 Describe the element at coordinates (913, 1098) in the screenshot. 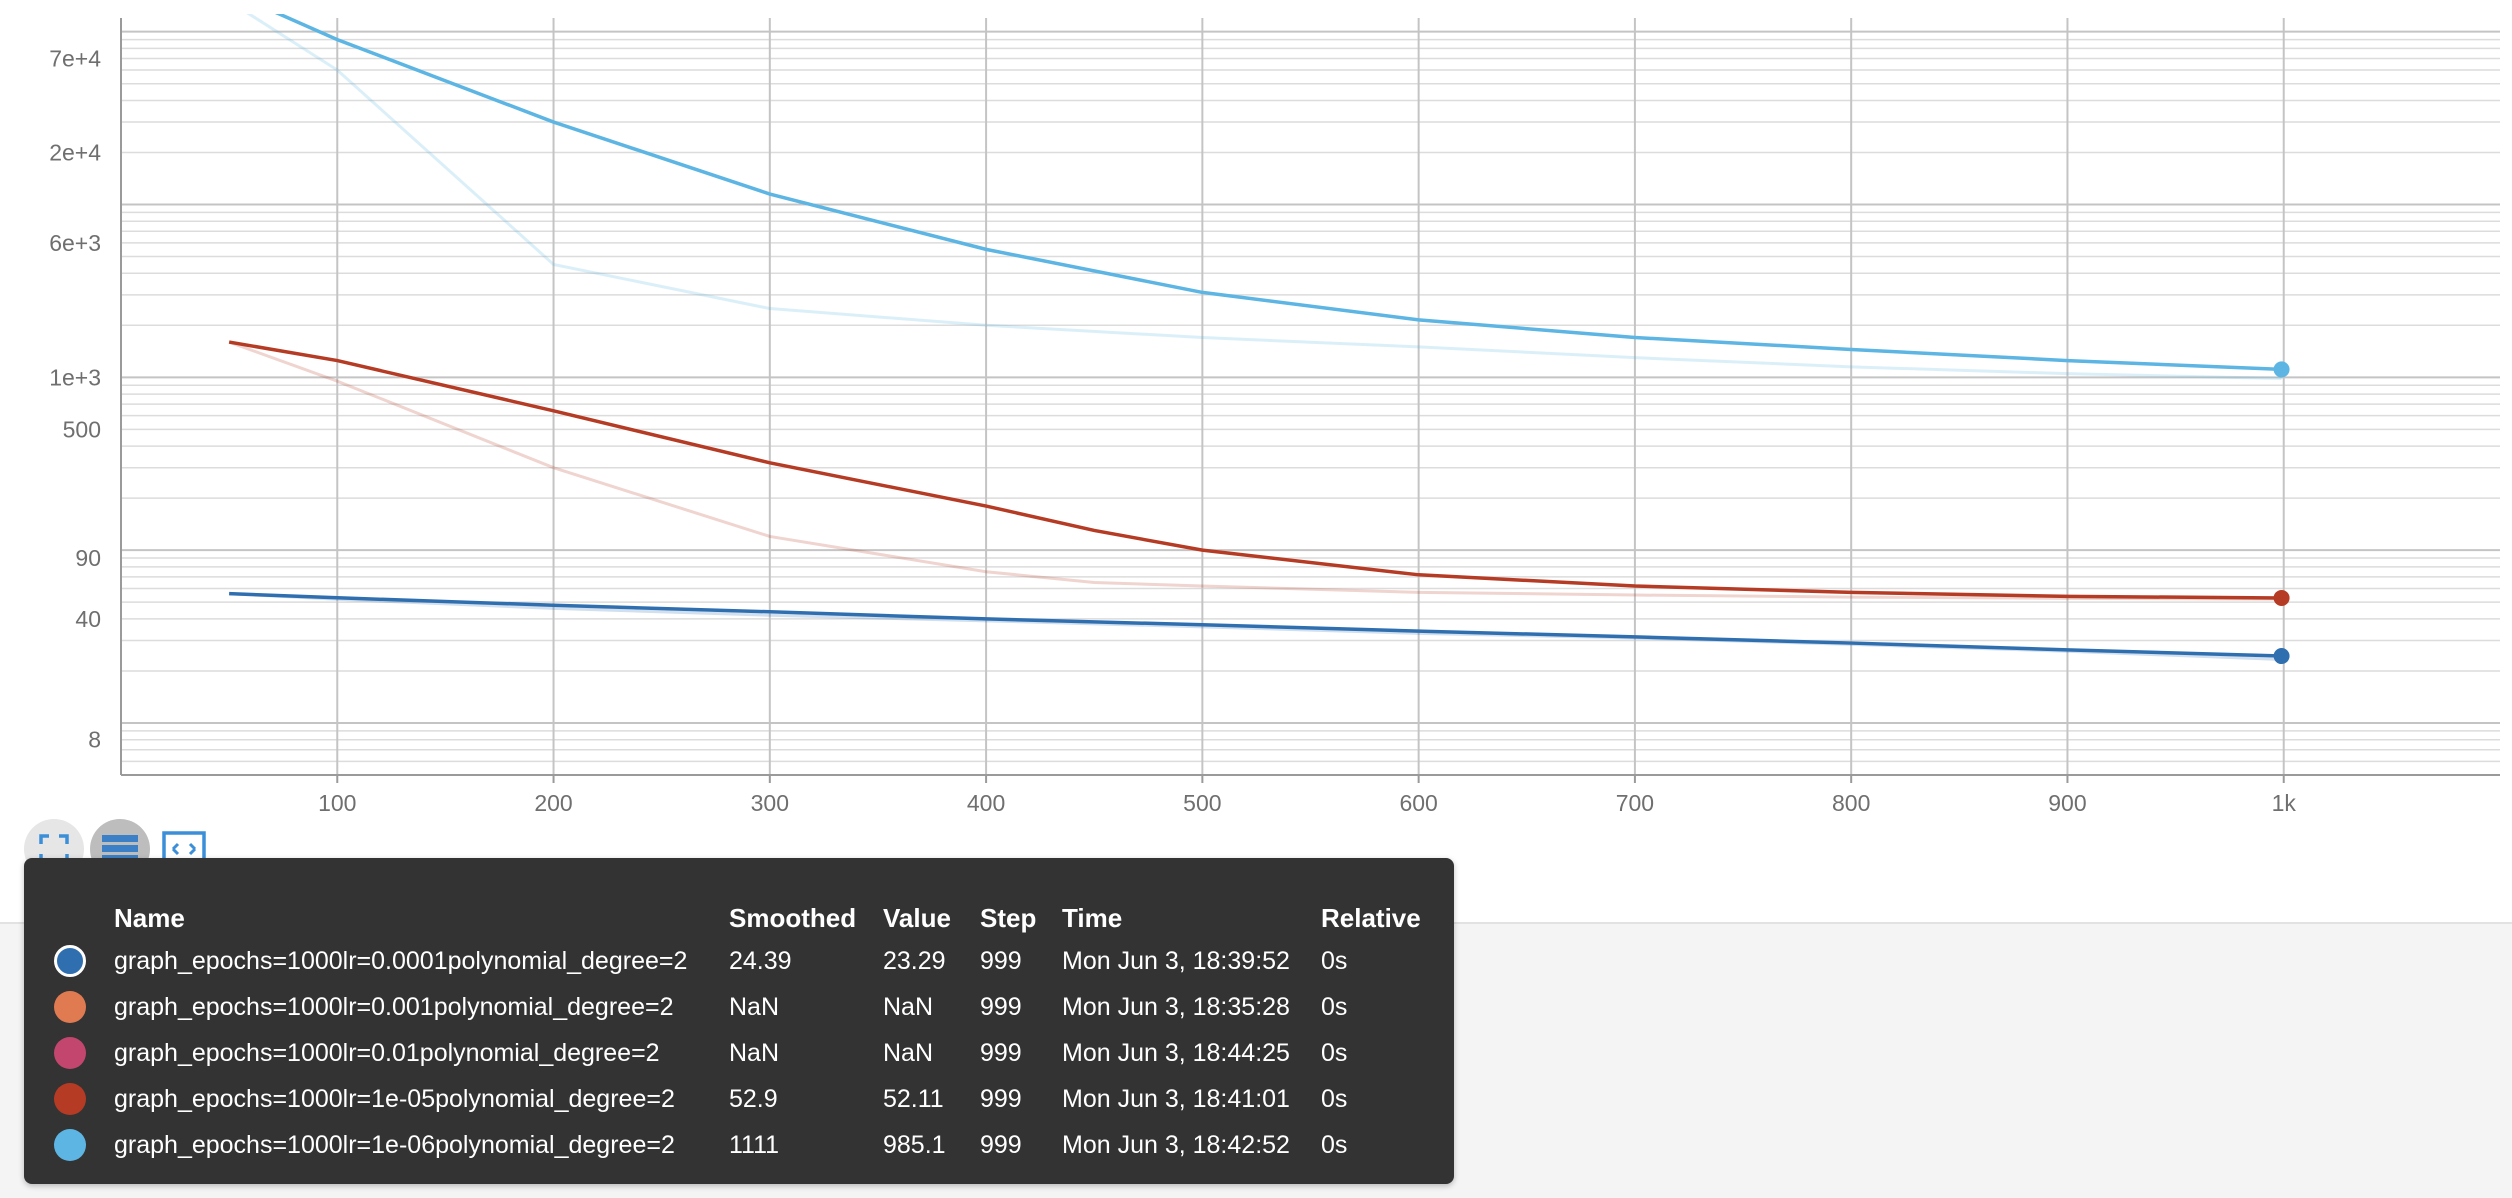

I see `raw-value: 52.11` at that location.